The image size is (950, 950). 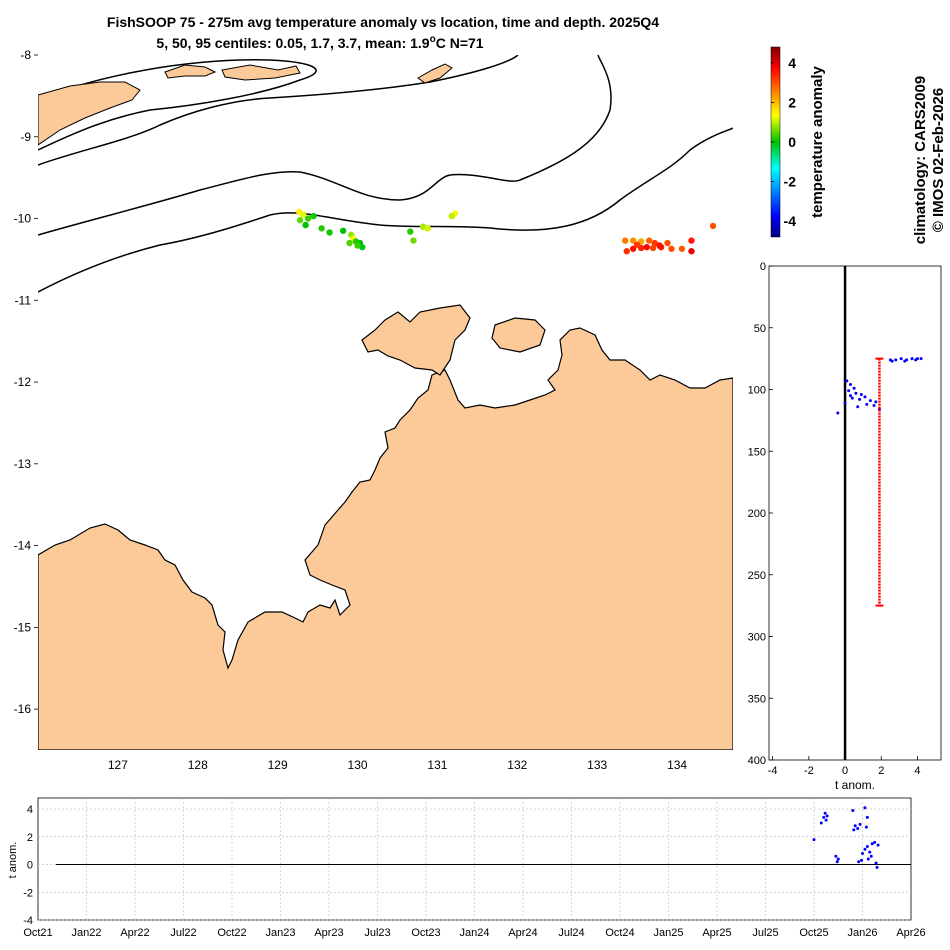 I want to click on timeseries-ylabel: t anom., so click(x=13, y=860).